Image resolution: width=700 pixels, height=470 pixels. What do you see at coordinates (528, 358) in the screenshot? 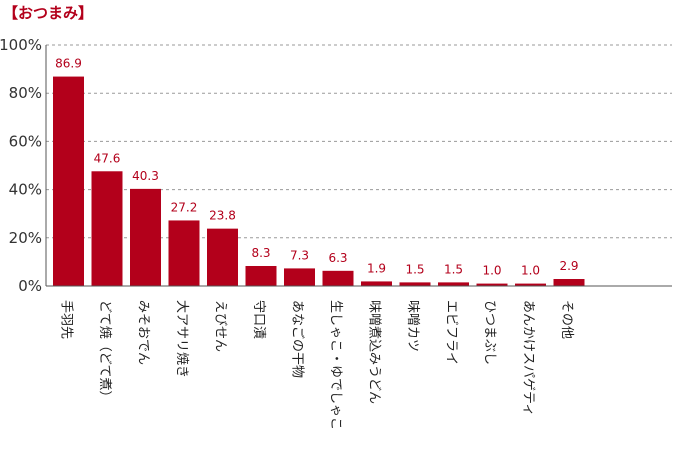
I see `category-label: あんかけスパゲティ` at bounding box center [528, 358].